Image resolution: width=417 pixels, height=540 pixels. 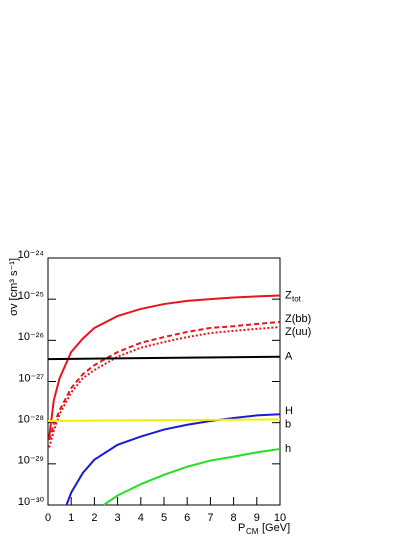 What do you see at coordinates (298, 332) in the screenshot?
I see `series-label: Z(uu)` at bounding box center [298, 332].